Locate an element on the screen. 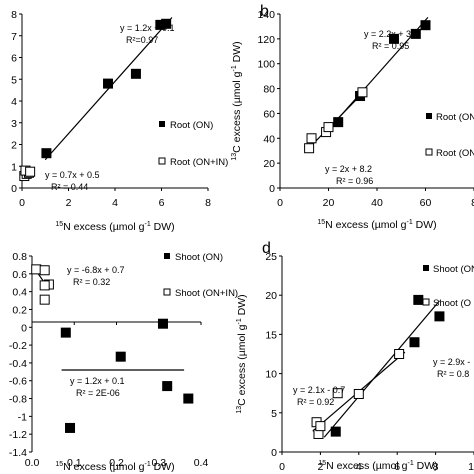 The image size is (474, 474). y-tick-label: 2 is located at coordinates (14, 146).